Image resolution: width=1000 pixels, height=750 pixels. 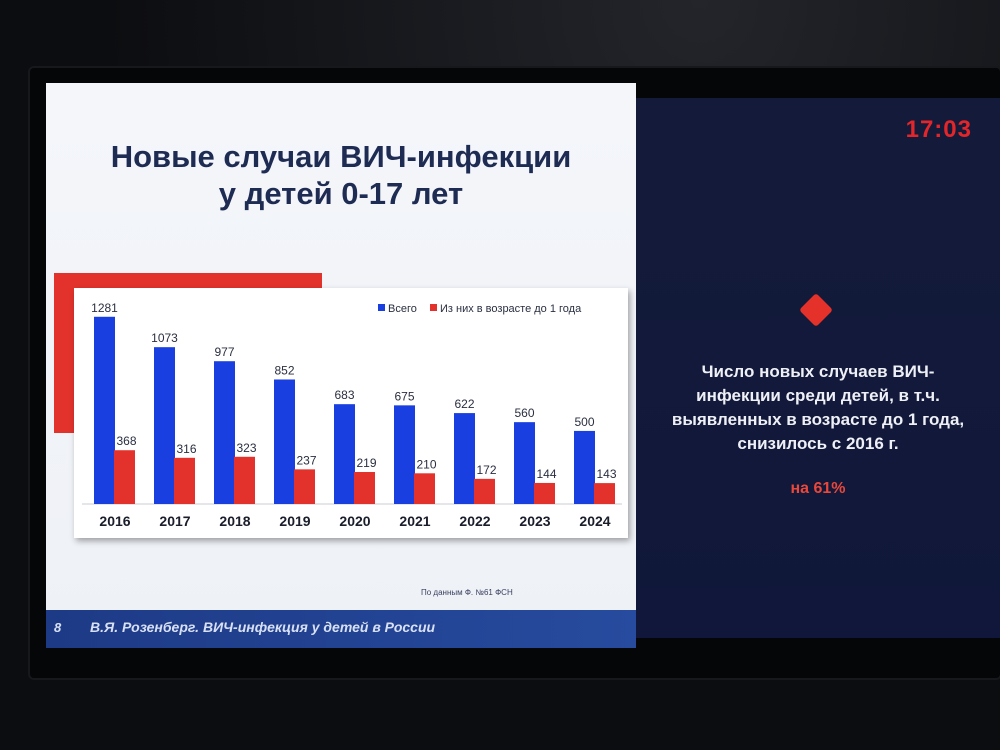 What do you see at coordinates (484, 491) in the screenshot?
I see `bar-infants-2022` at bounding box center [484, 491].